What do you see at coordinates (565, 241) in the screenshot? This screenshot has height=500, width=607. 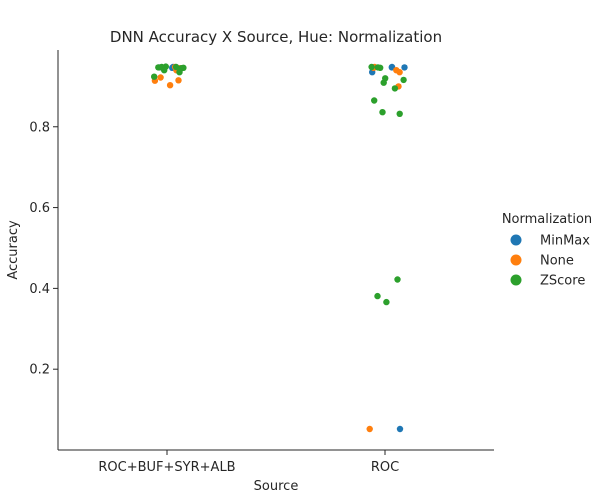 I see `legend-label-minmax: MinMax` at bounding box center [565, 241].